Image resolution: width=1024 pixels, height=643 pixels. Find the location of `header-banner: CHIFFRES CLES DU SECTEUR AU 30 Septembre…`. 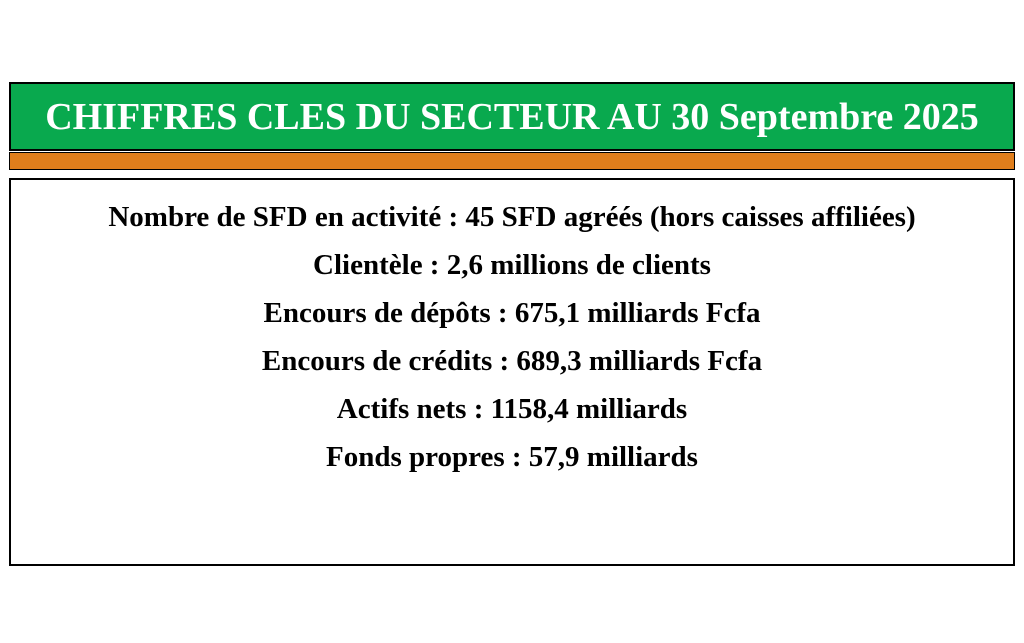

header-banner: CHIFFRES CLES DU SECTEUR AU 30 Septembre… is located at coordinates (512, 116).